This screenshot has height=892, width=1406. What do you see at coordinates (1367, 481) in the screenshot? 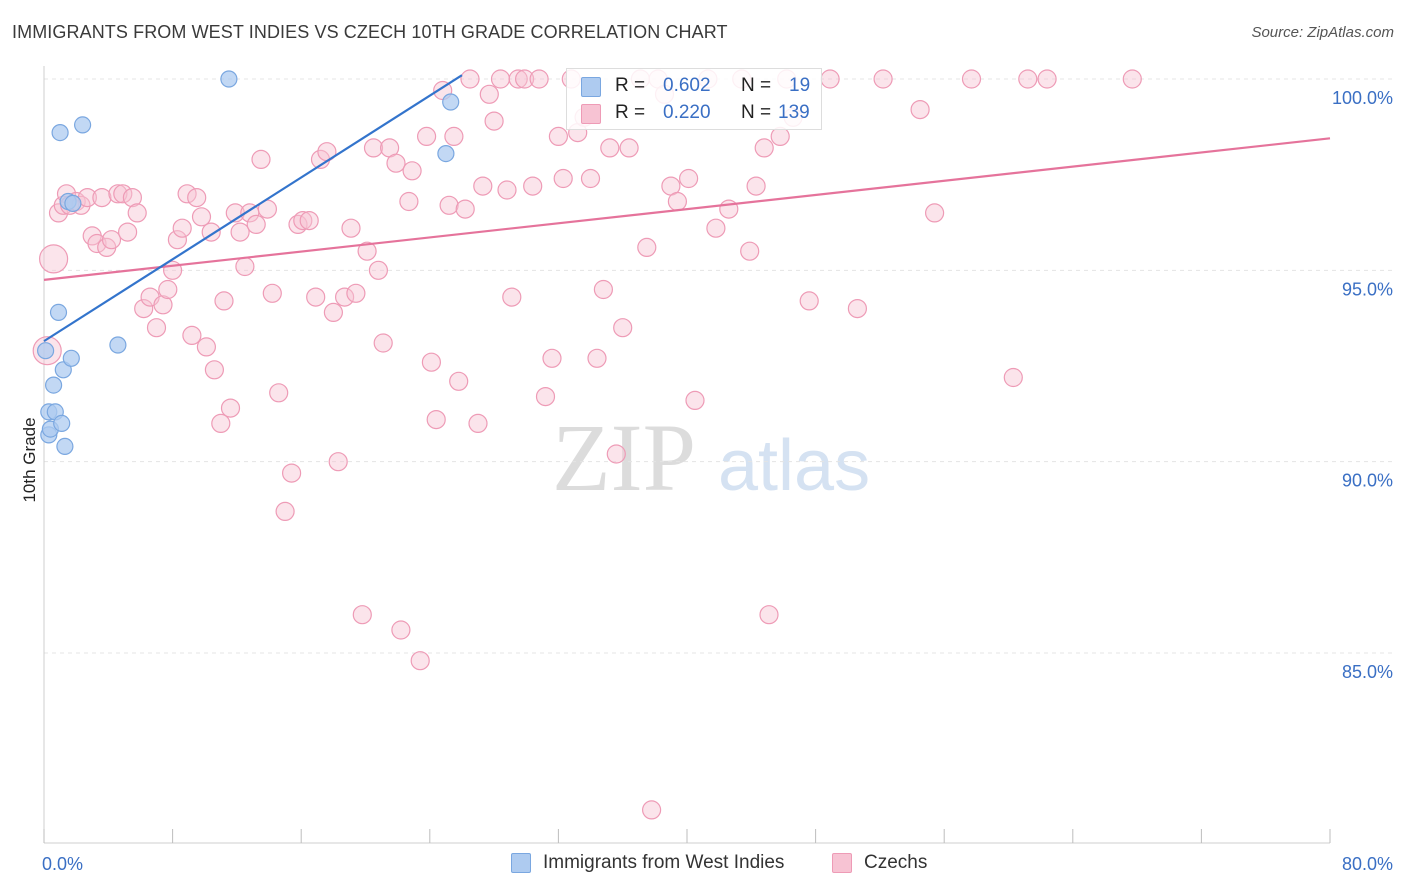
I see `y-tick-label: 90.0%` at bounding box center [1367, 481].